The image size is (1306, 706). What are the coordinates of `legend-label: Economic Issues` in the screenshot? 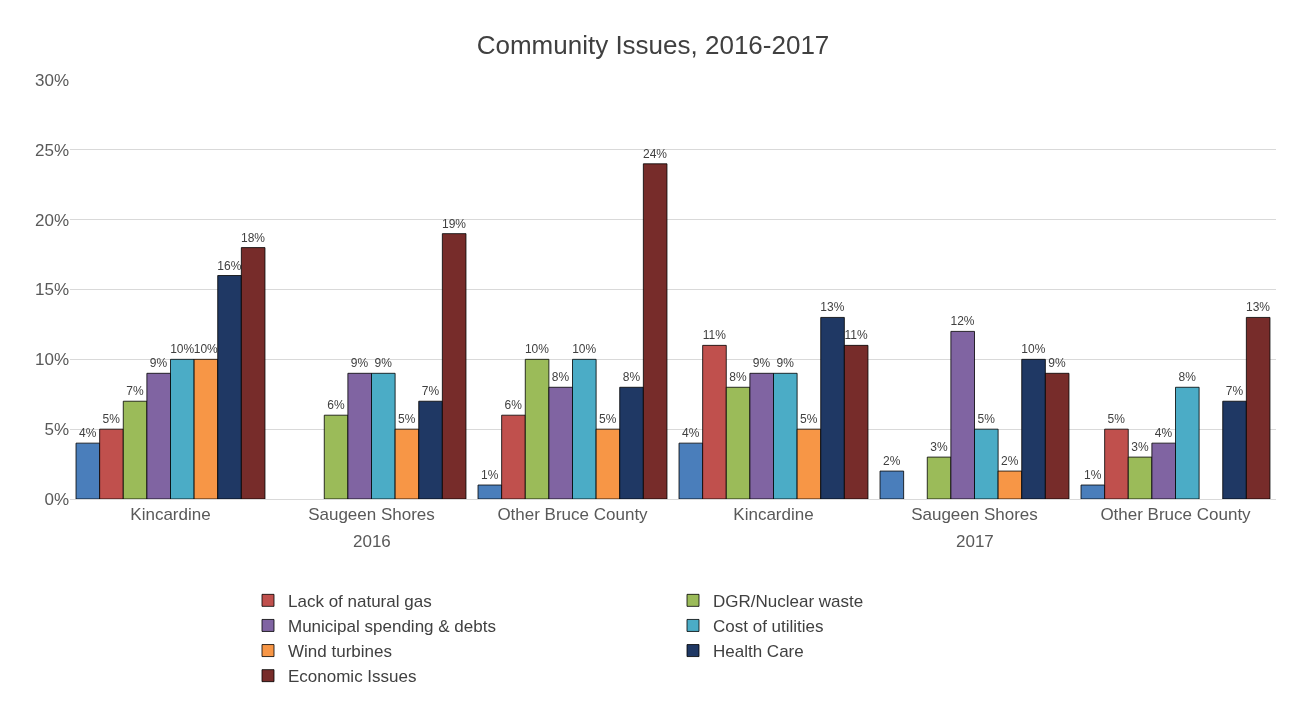 It's located at (352, 677).